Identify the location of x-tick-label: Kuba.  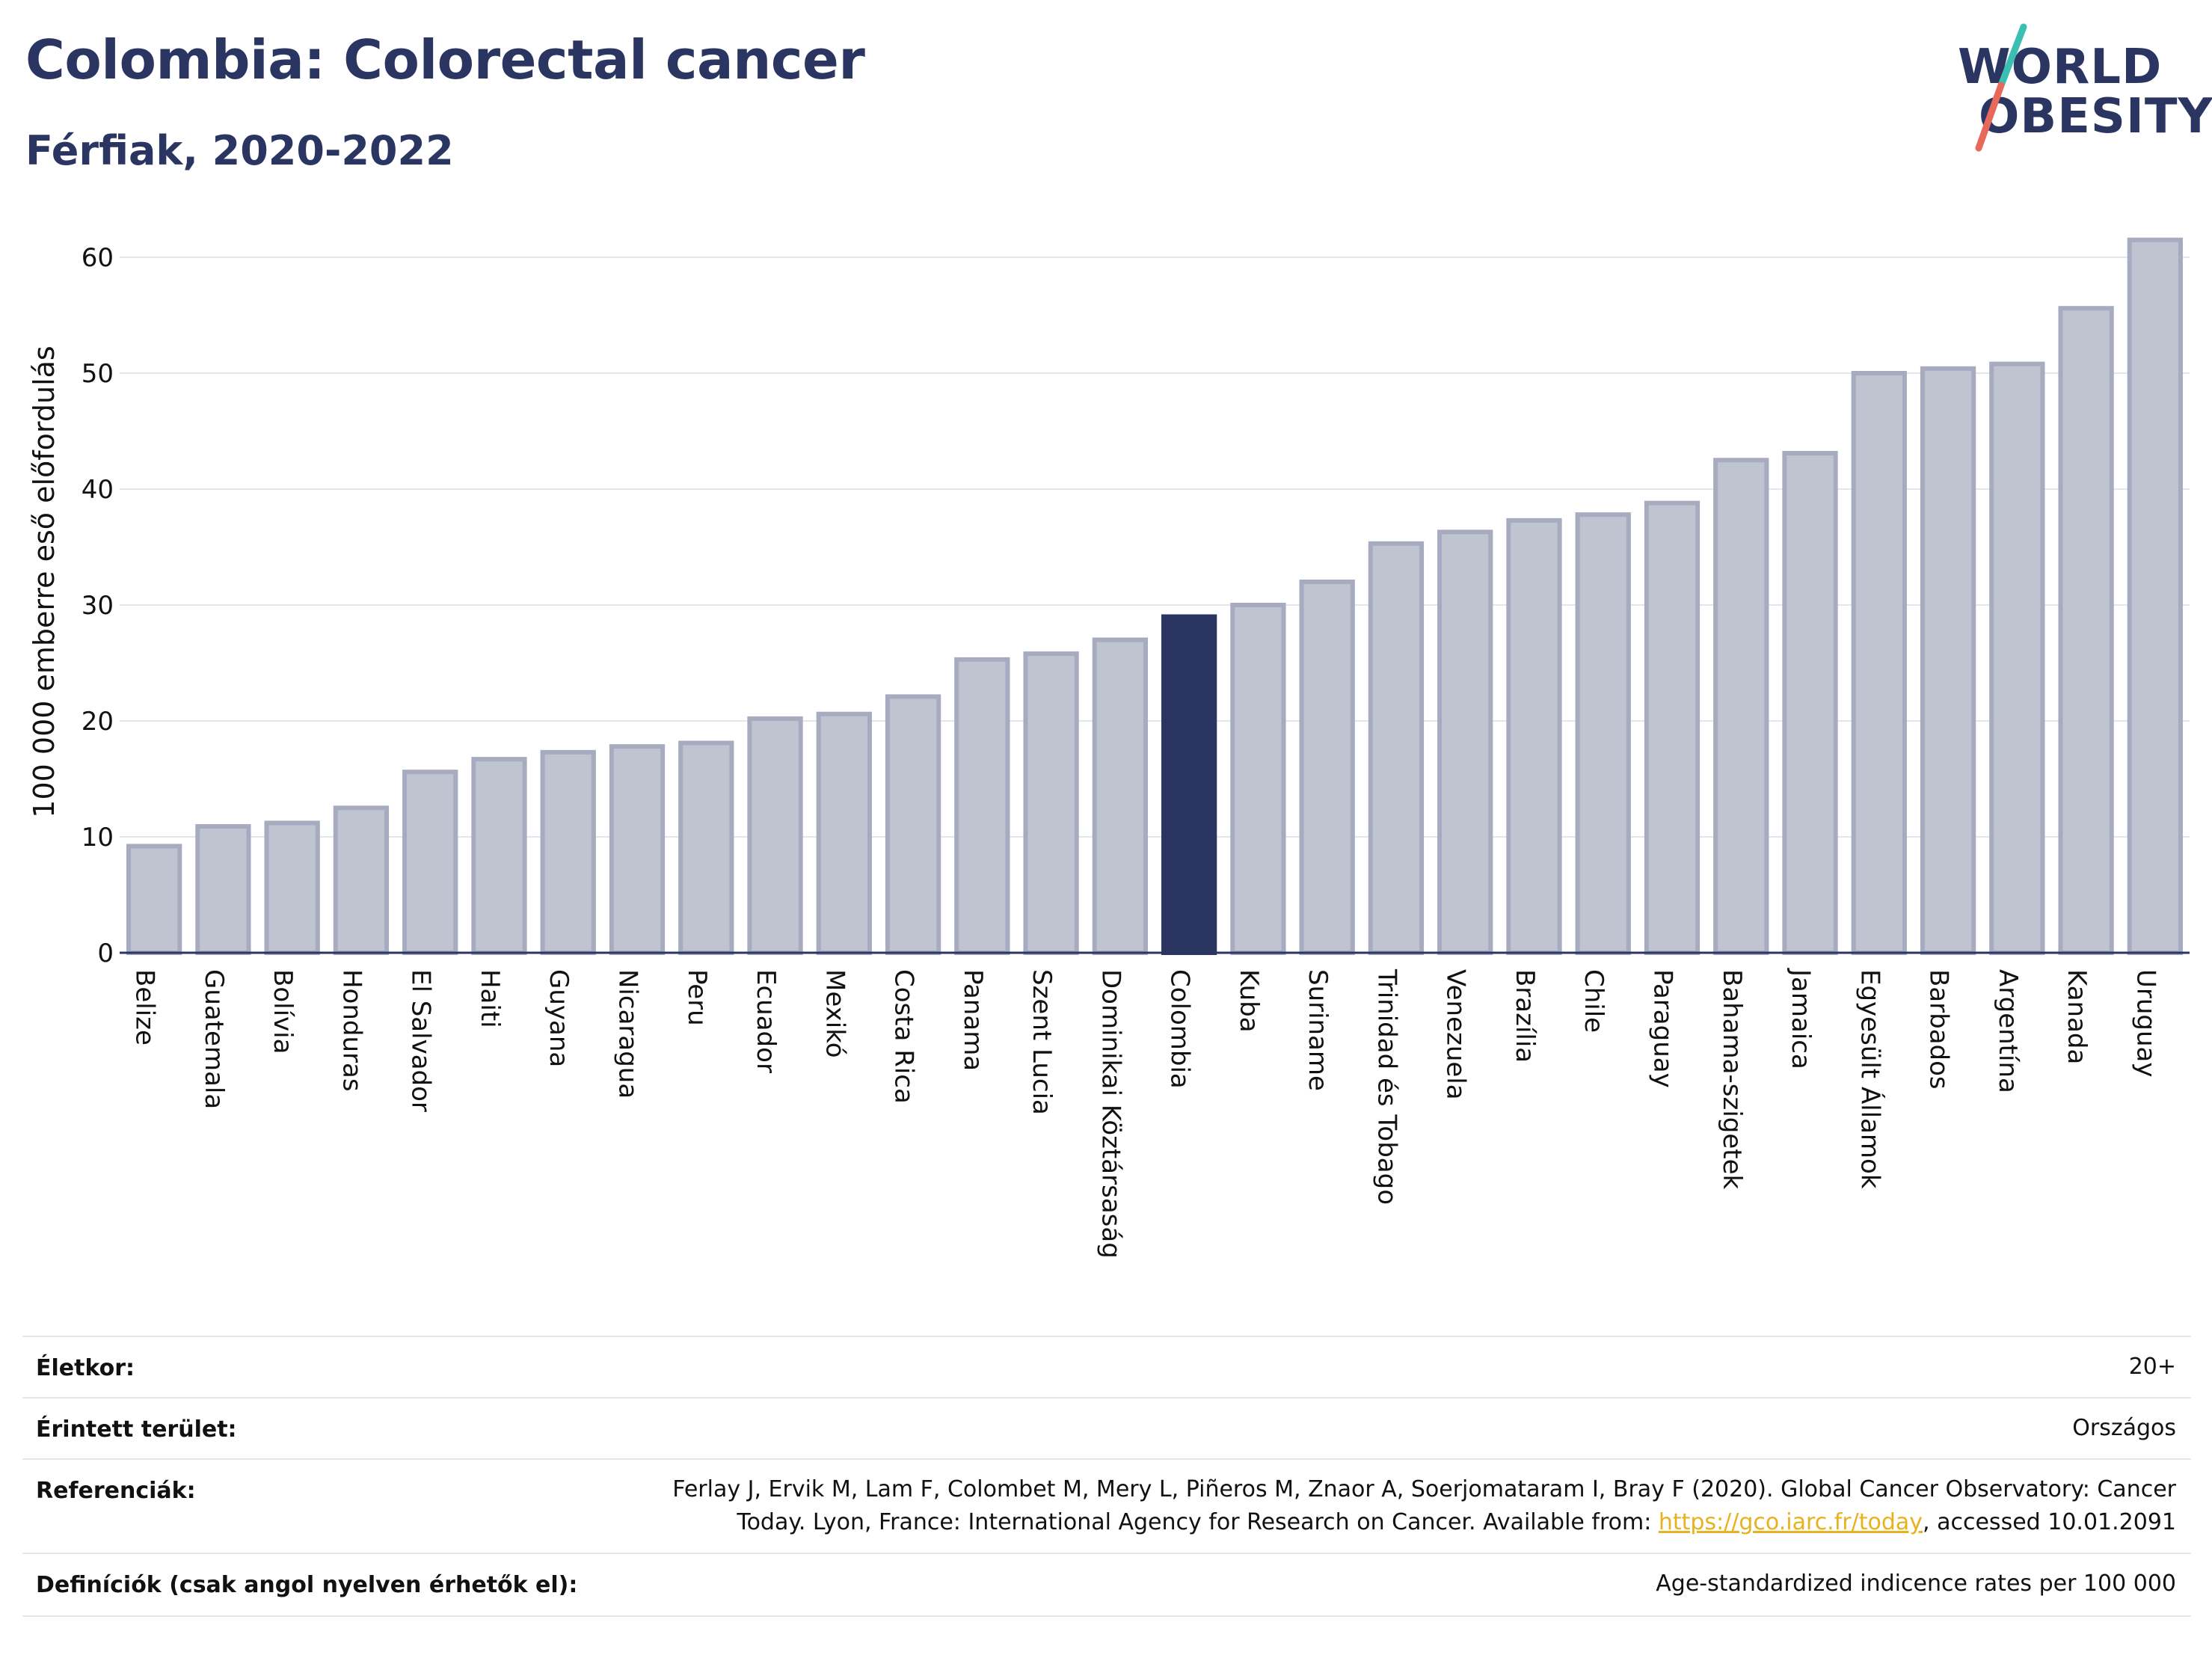
(1249, 1001).